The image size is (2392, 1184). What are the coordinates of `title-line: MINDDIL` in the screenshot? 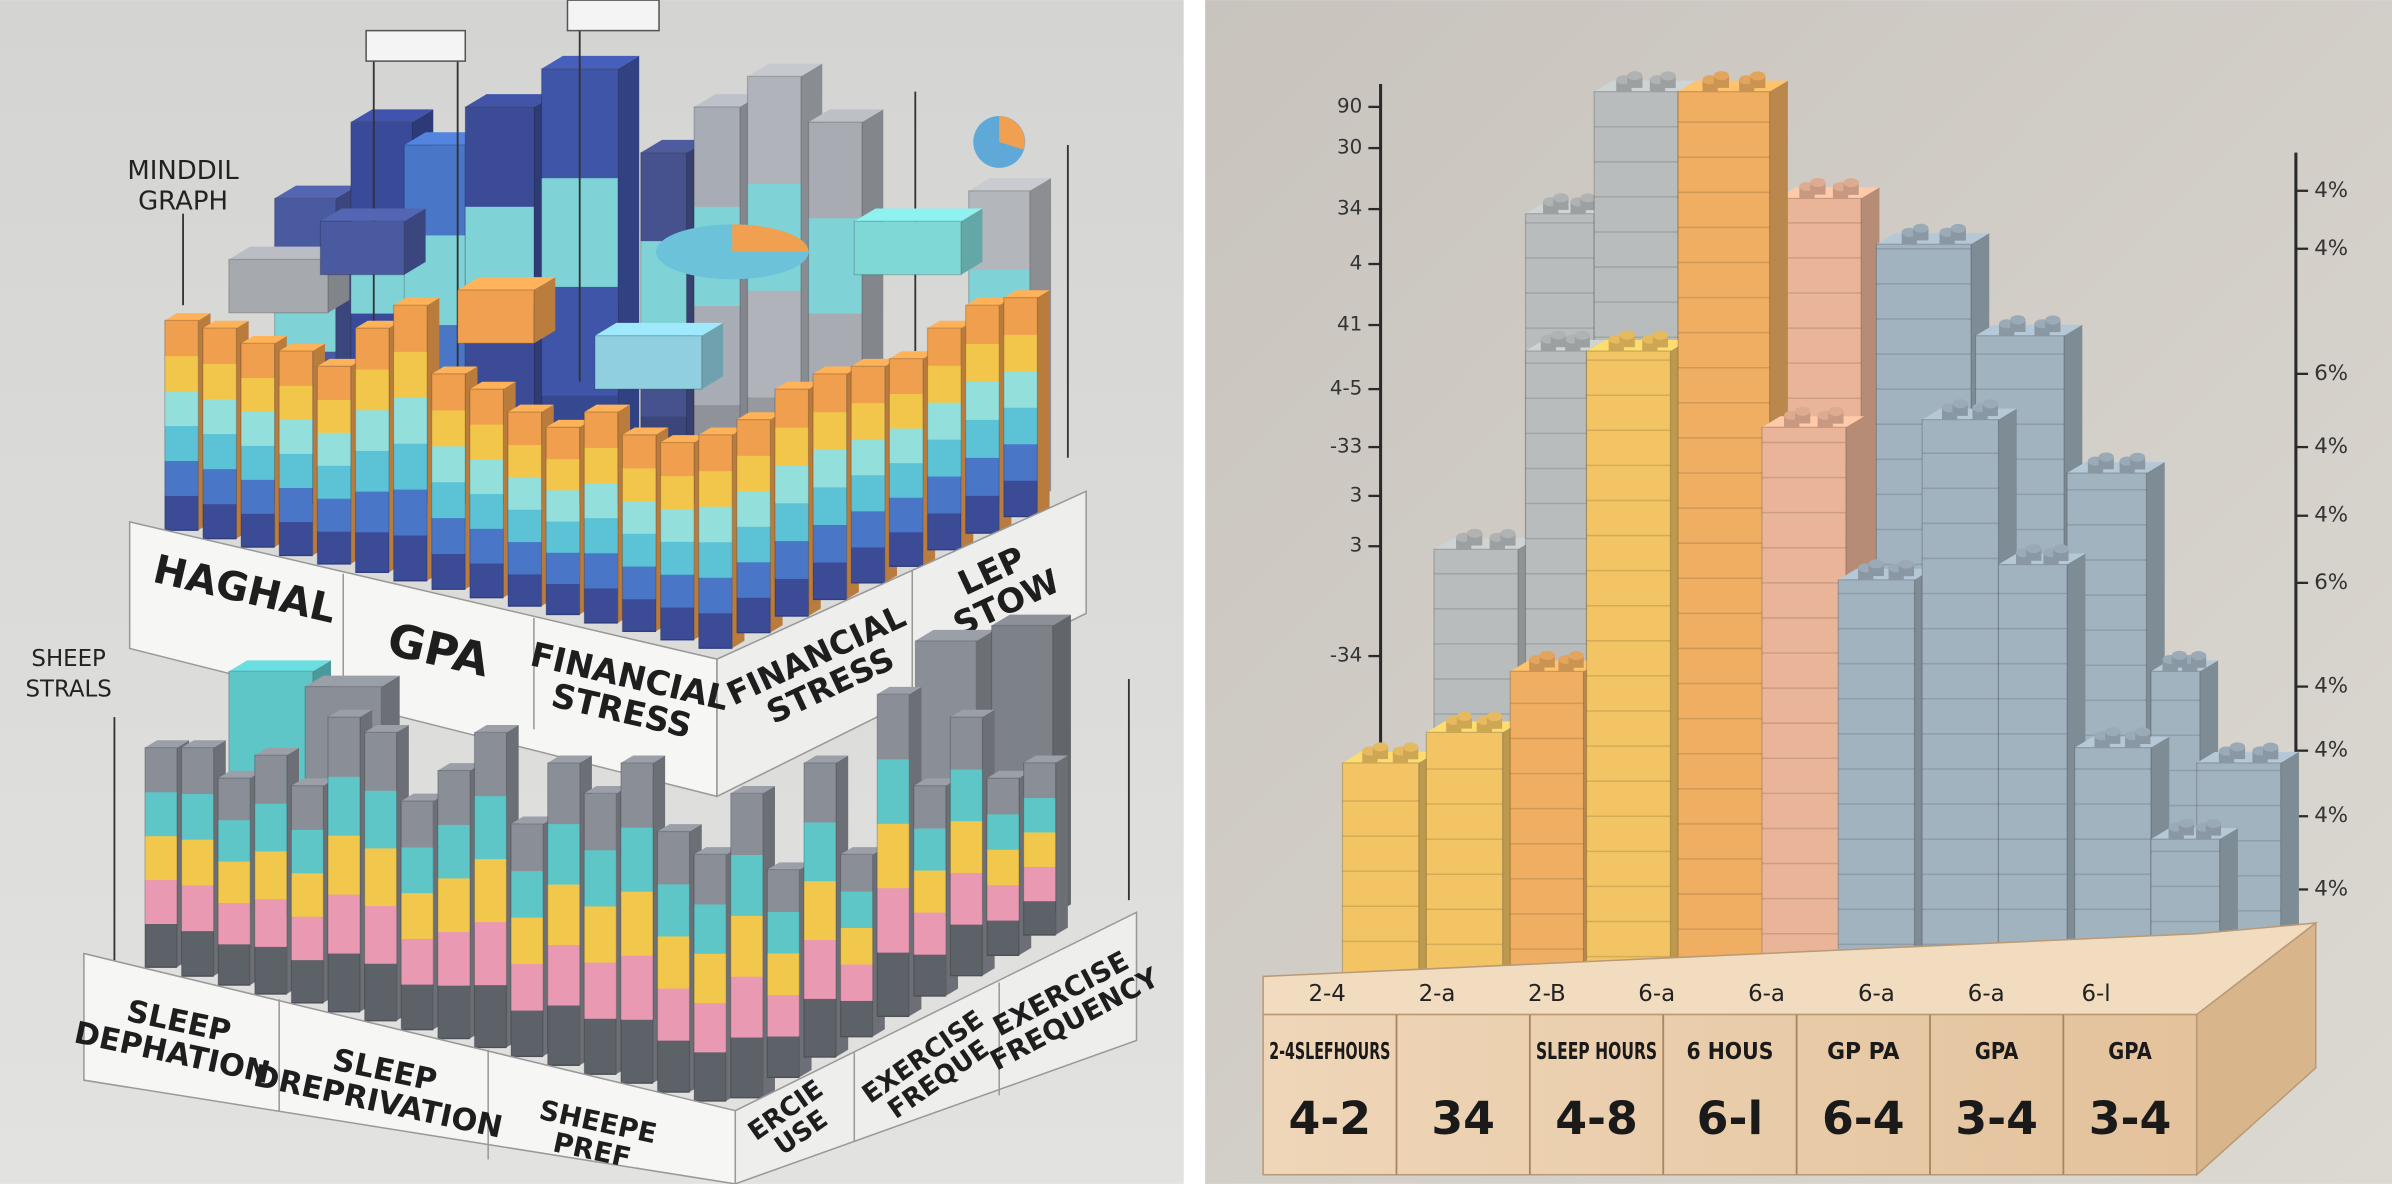 It's located at (183, 170).